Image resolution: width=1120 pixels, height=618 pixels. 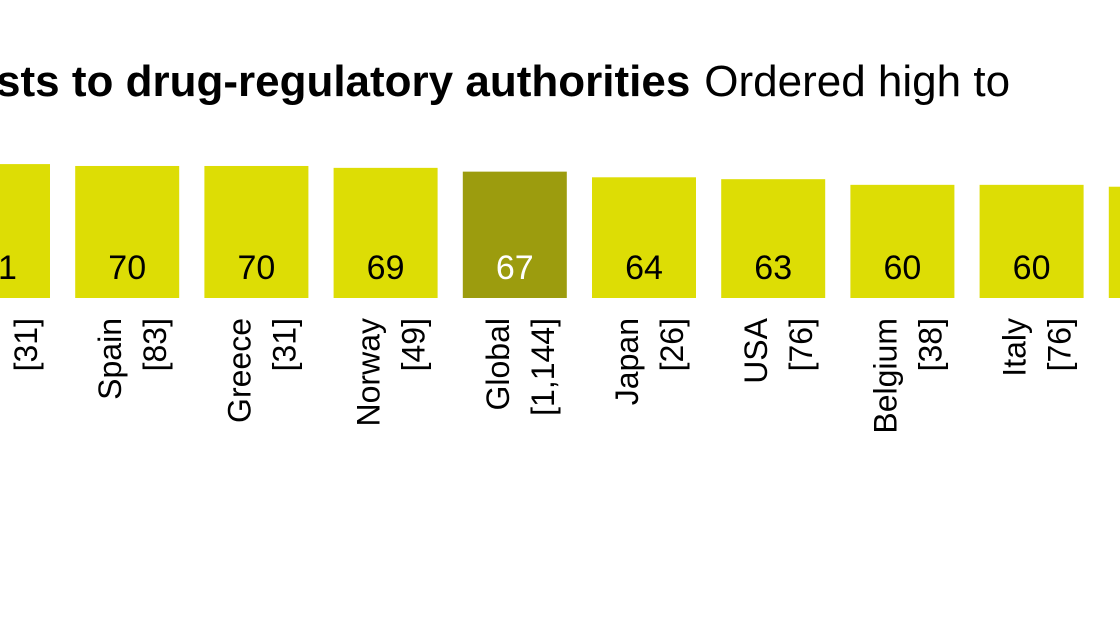 I want to click on value-label: 69, so click(x=386, y=268).